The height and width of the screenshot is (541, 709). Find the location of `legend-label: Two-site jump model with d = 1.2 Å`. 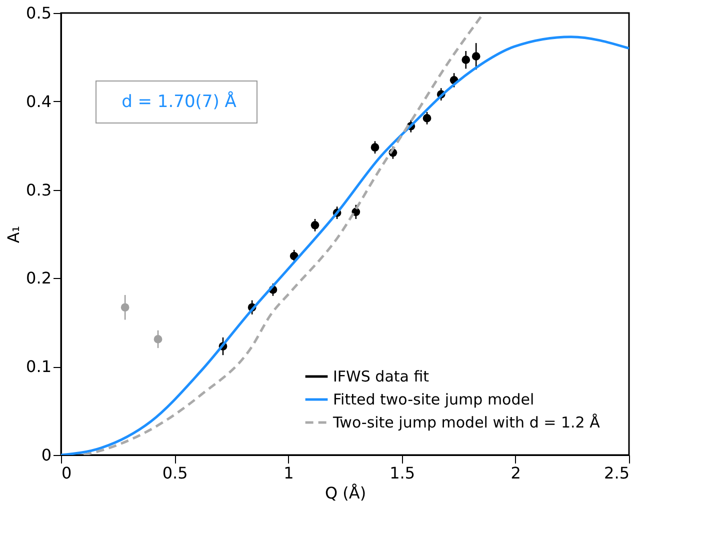

legend-label: Two-site jump model with d = 1.2 Å is located at coordinates (466, 423).